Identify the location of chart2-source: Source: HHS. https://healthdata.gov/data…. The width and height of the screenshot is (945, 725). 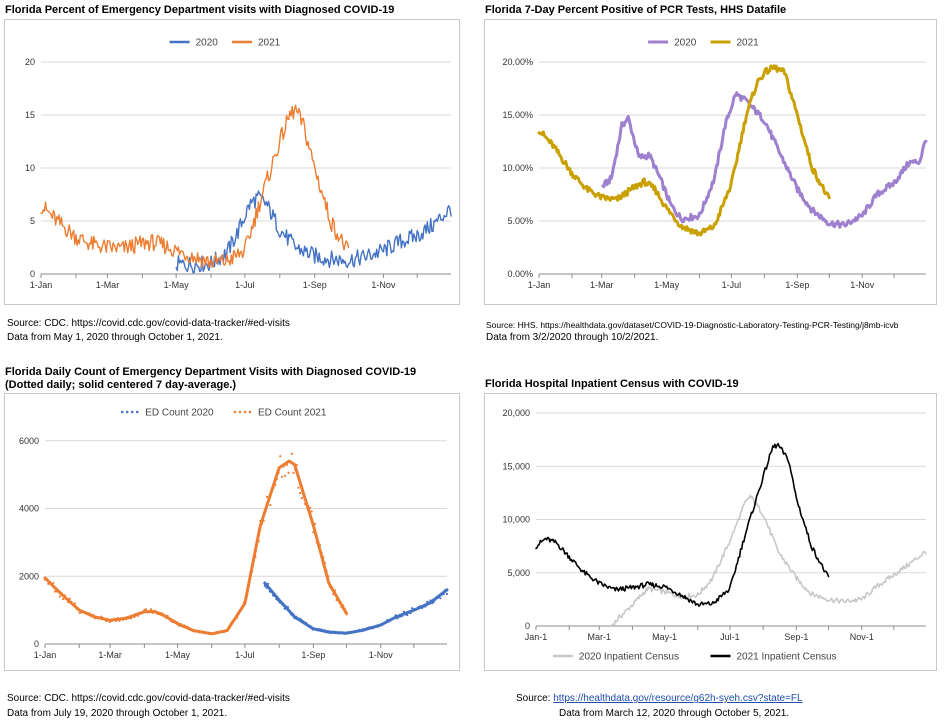
(692, 325).